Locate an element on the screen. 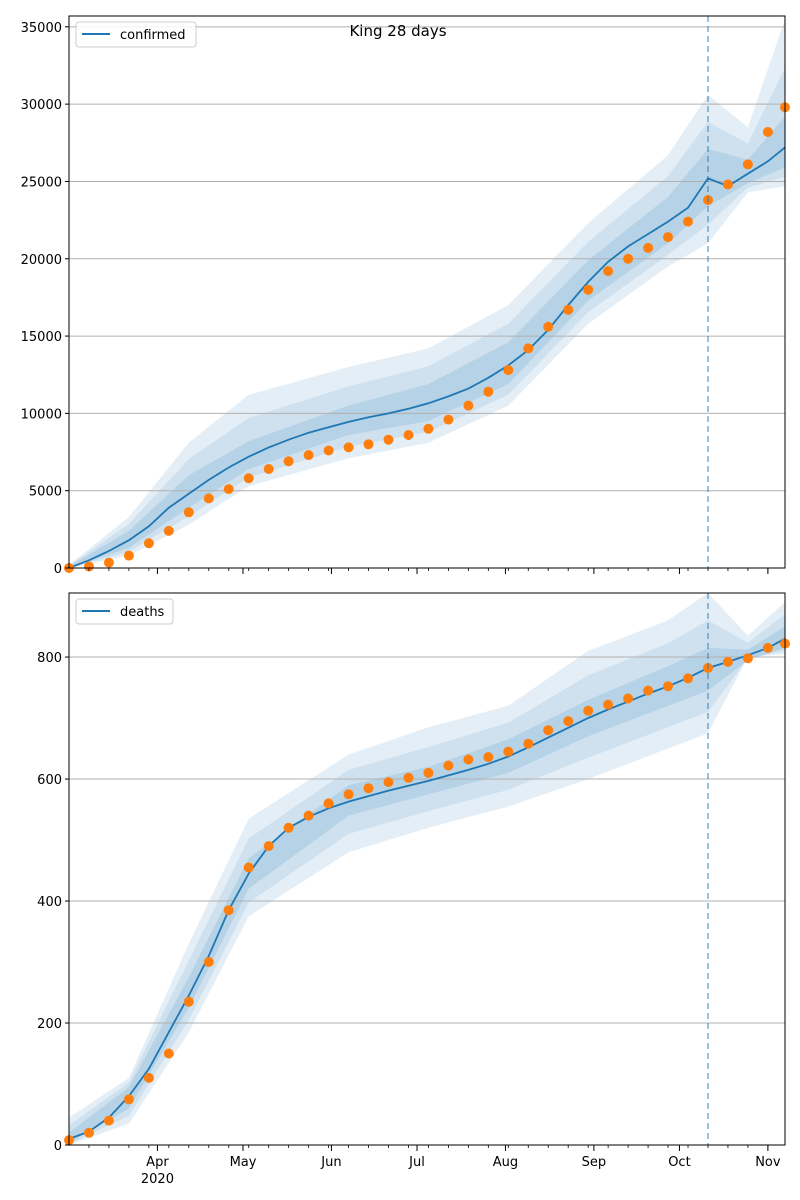 This screenshot has width=800, height=1200. confirmed-y-tick-label: 20000 is located at coordinates (41, 260).